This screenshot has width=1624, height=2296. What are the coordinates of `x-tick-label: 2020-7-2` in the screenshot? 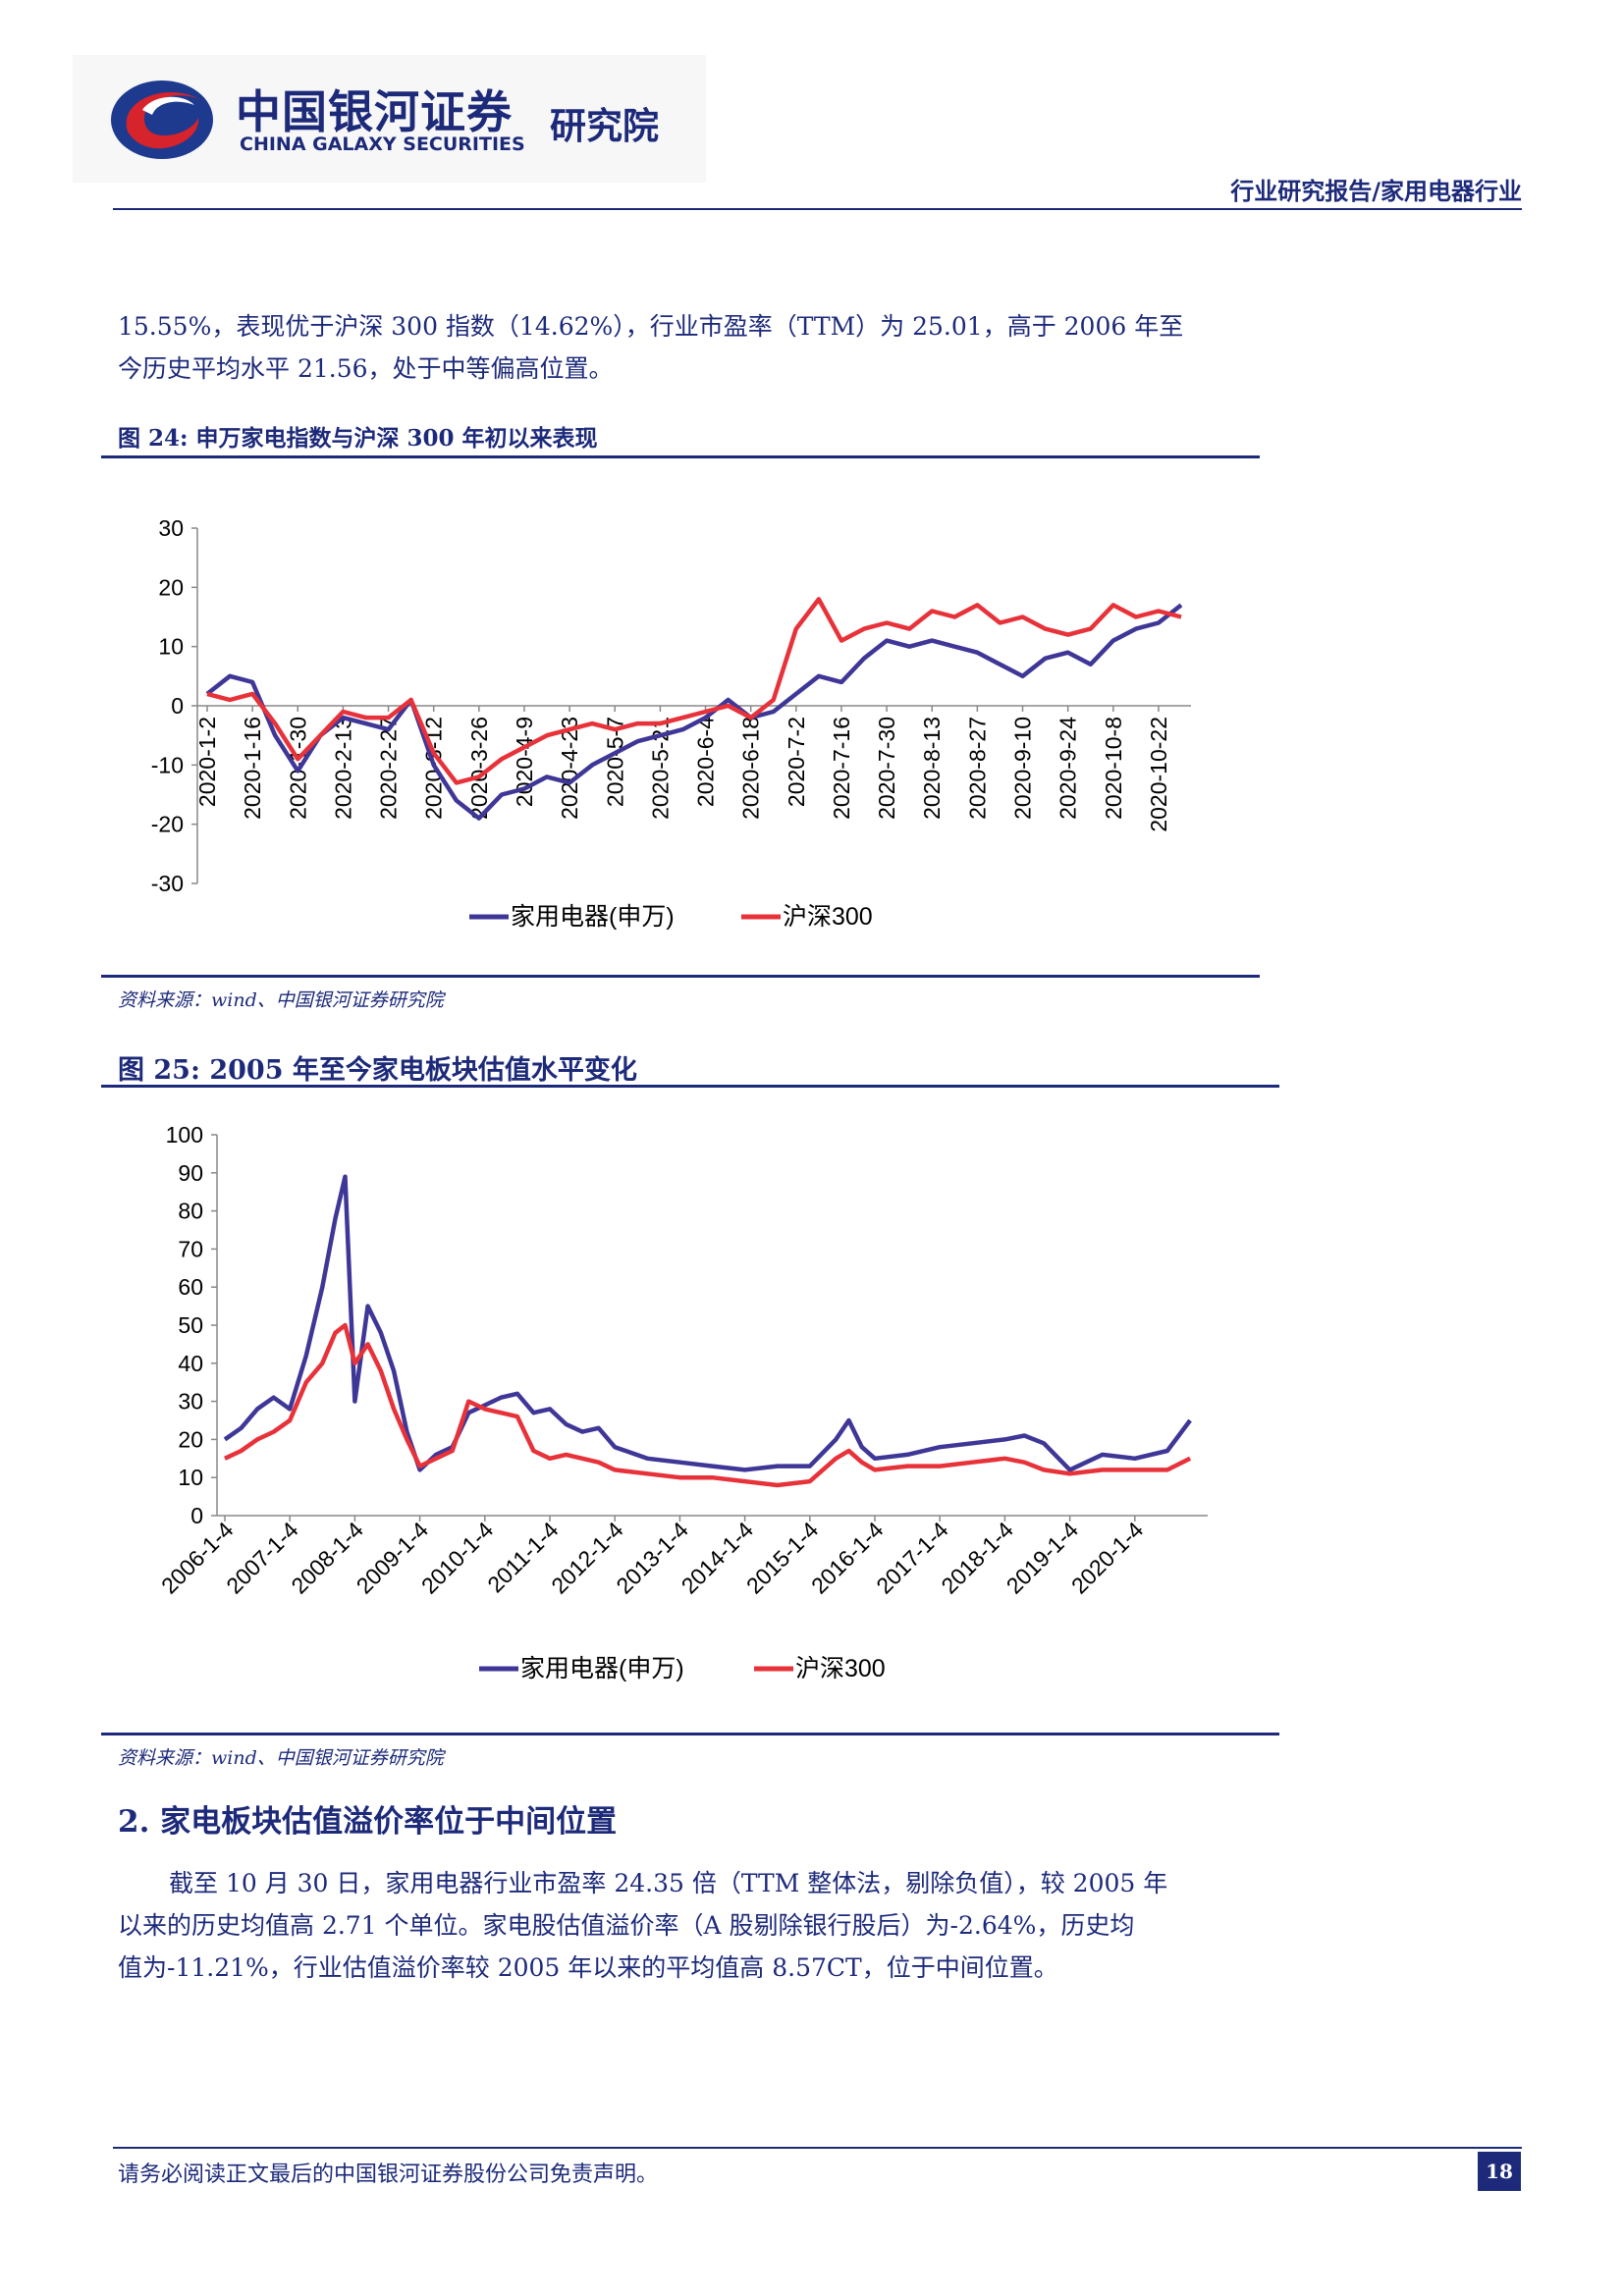 It's located at (796, 762).